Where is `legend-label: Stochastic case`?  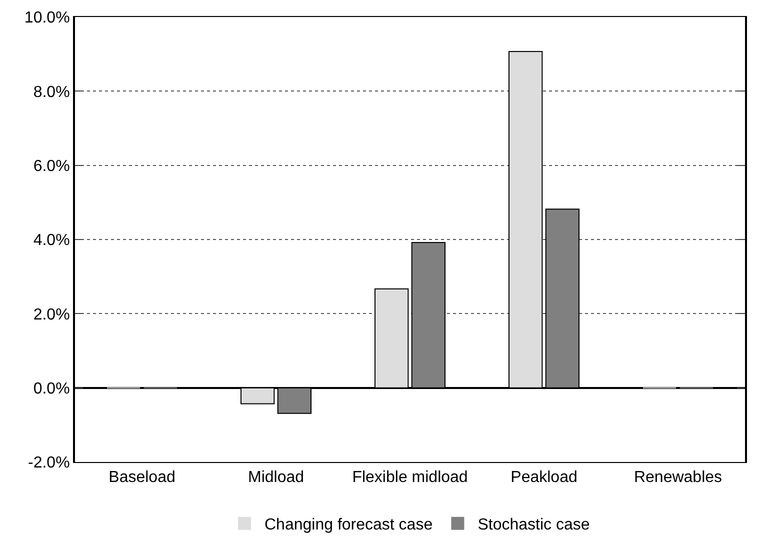
legend-label: Stochastic case is located at coordinates (534, 525).